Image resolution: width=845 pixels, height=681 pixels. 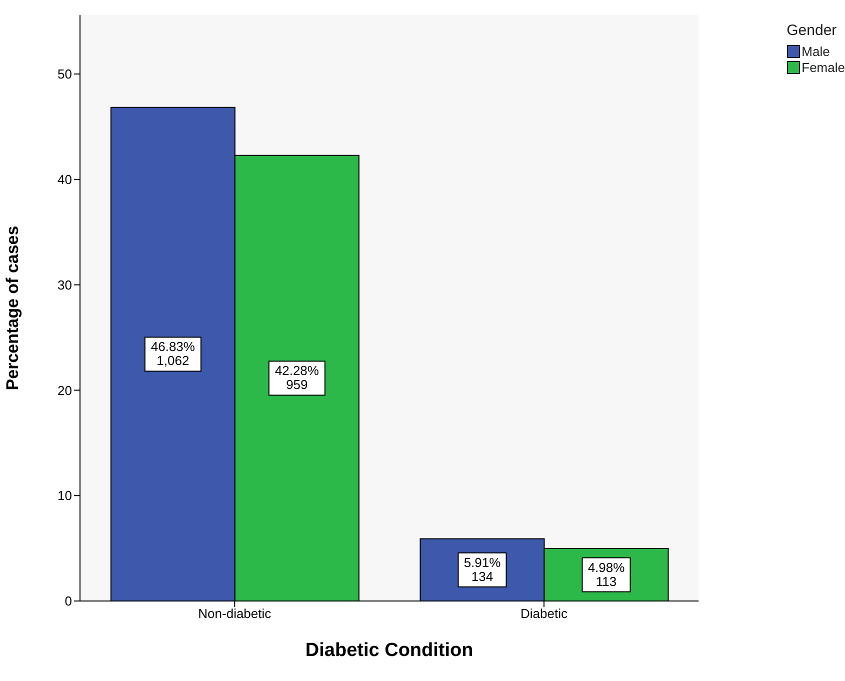 I want to click on y-tick-label: 50, so click(x=65, y=74).